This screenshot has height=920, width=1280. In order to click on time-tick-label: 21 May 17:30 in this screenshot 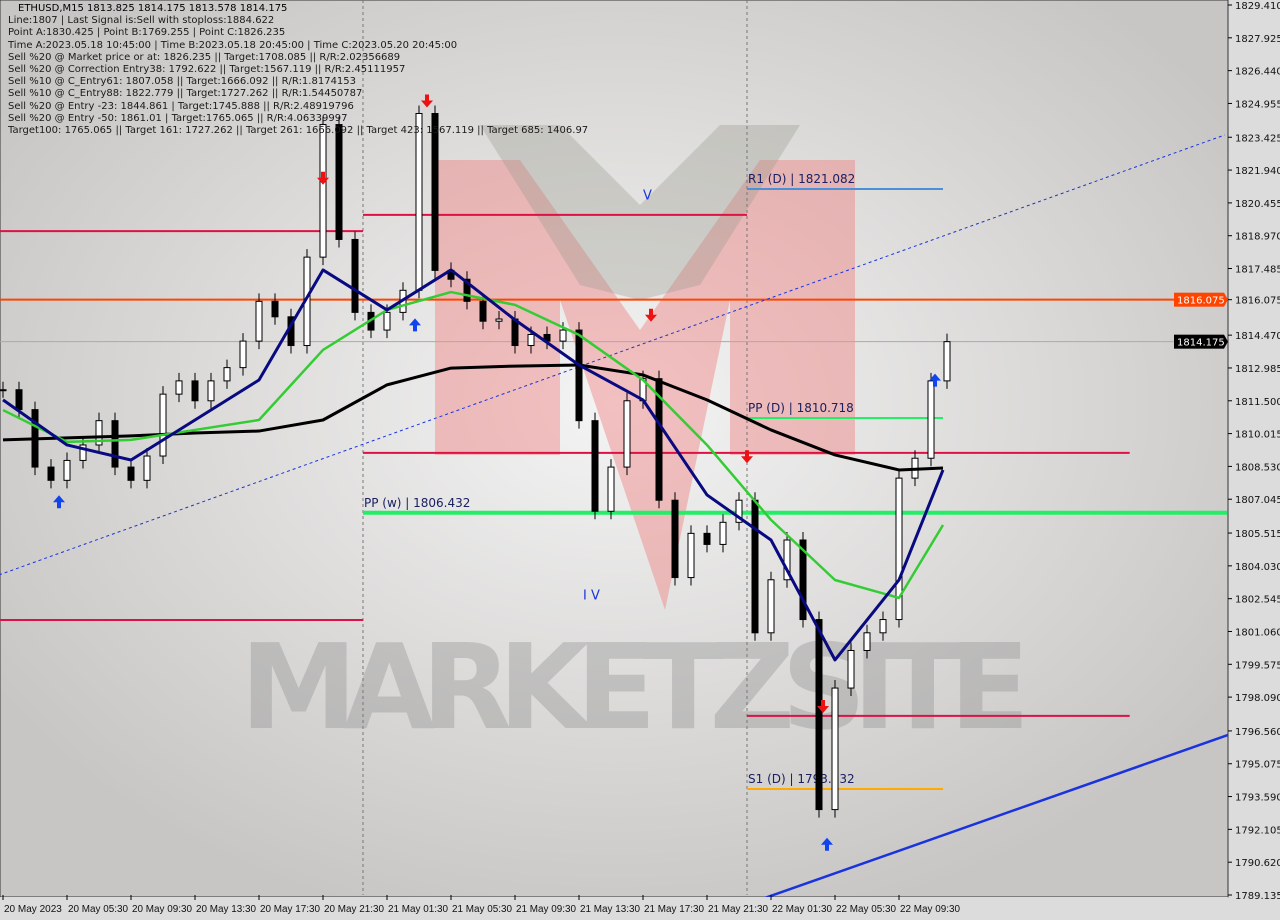, I will do `click(674, 909)`.